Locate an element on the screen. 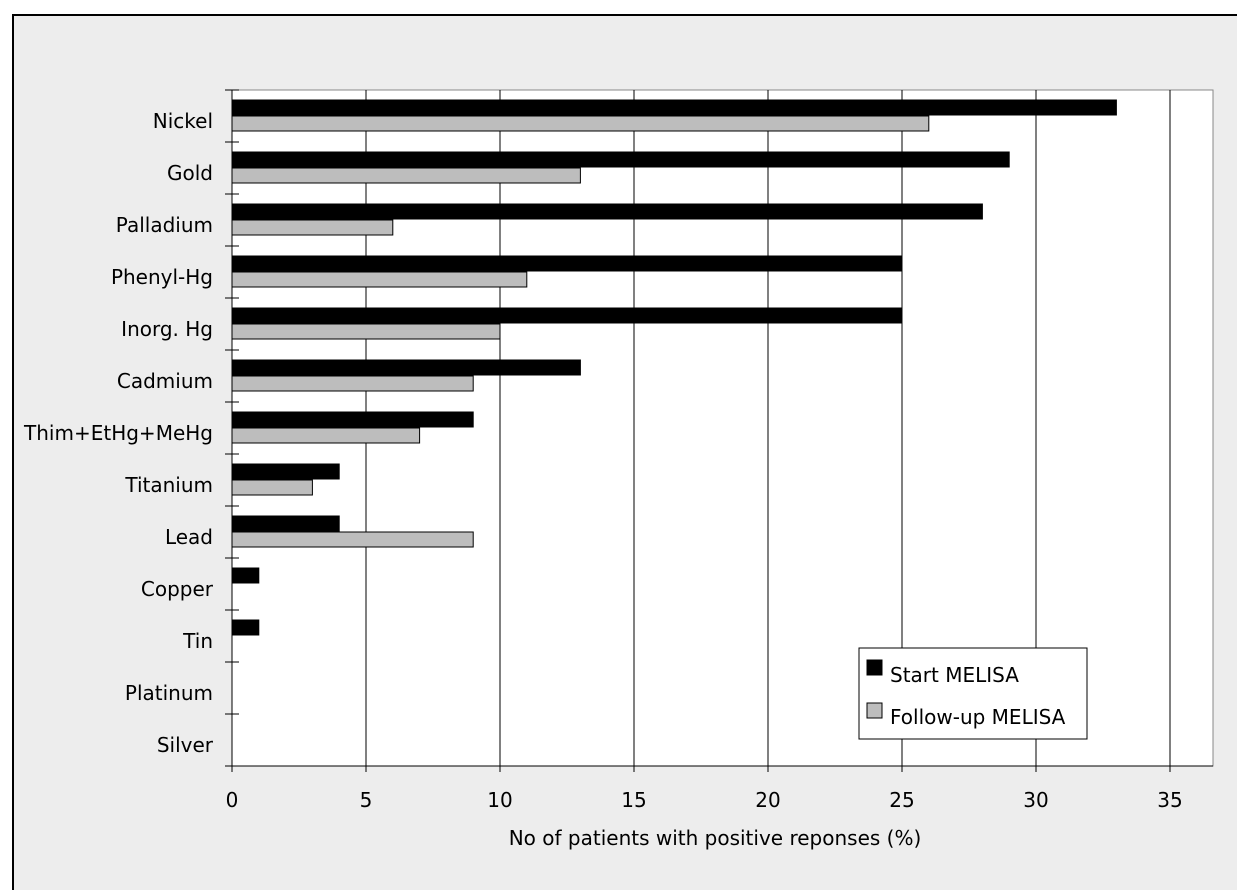 The width and height of the screenshot is (1237, 890). y-tick-label-8: Lead is located at coordinates (189, 537).